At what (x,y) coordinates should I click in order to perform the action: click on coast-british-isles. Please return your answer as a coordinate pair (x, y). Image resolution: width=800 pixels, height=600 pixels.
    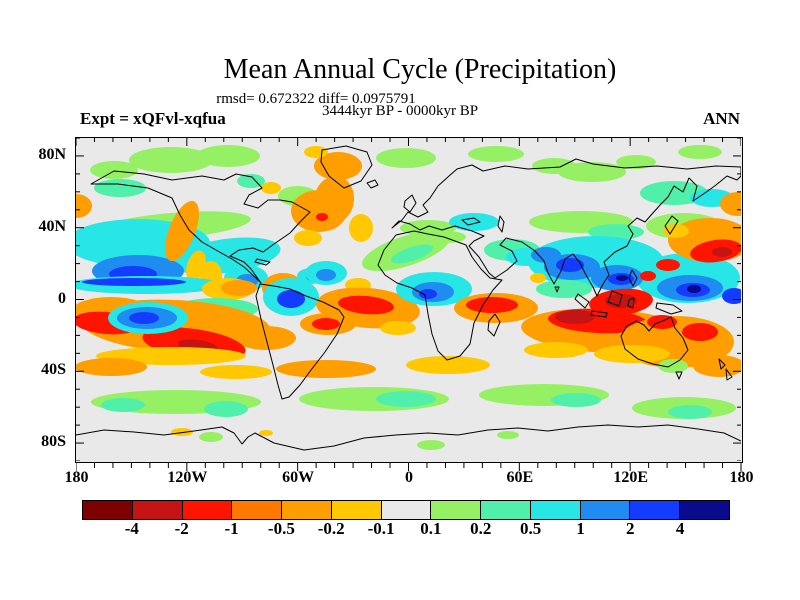
    Looking at the image, I should click on (410, 203).